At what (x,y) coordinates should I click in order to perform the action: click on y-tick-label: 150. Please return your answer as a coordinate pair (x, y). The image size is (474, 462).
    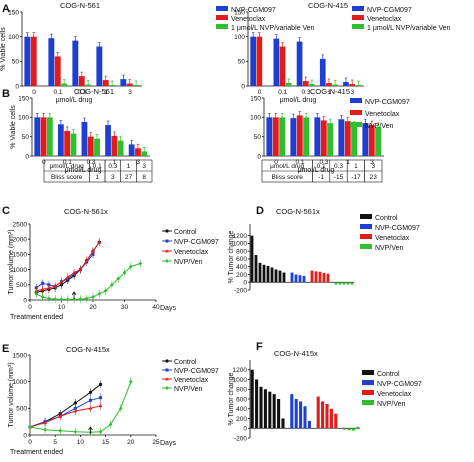
    Looking at the image, I should click on (13, 12).